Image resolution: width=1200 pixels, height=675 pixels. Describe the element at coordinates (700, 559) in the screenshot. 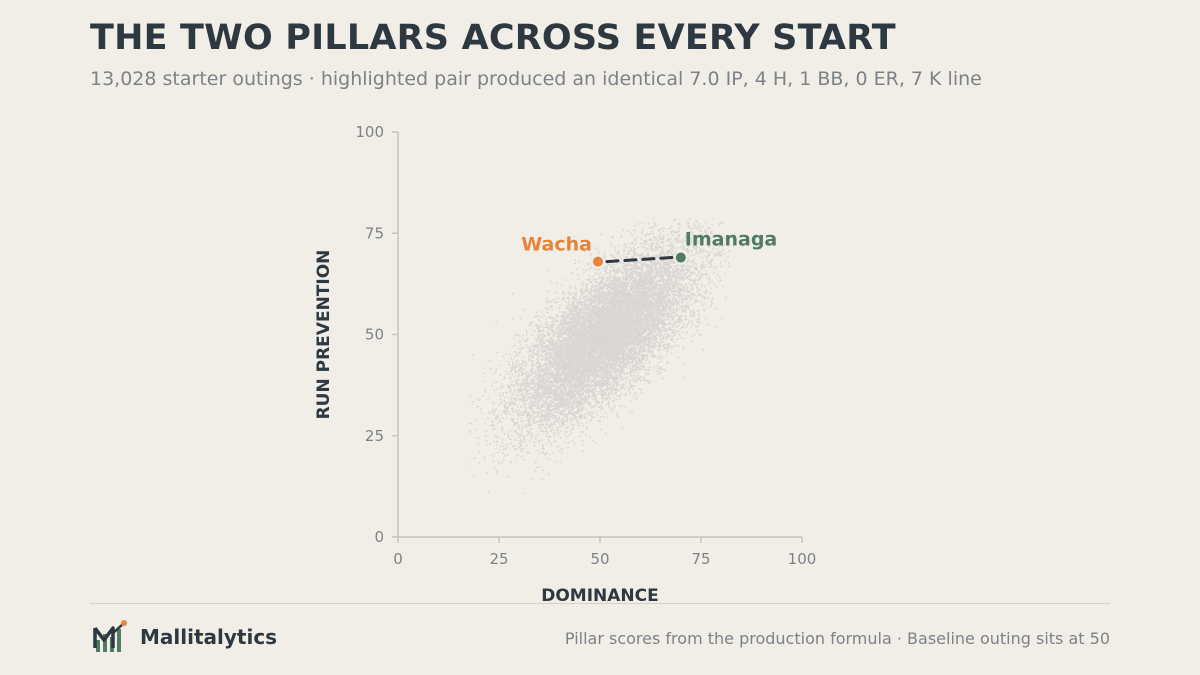

I see `x-tick-label: 75` at that location.